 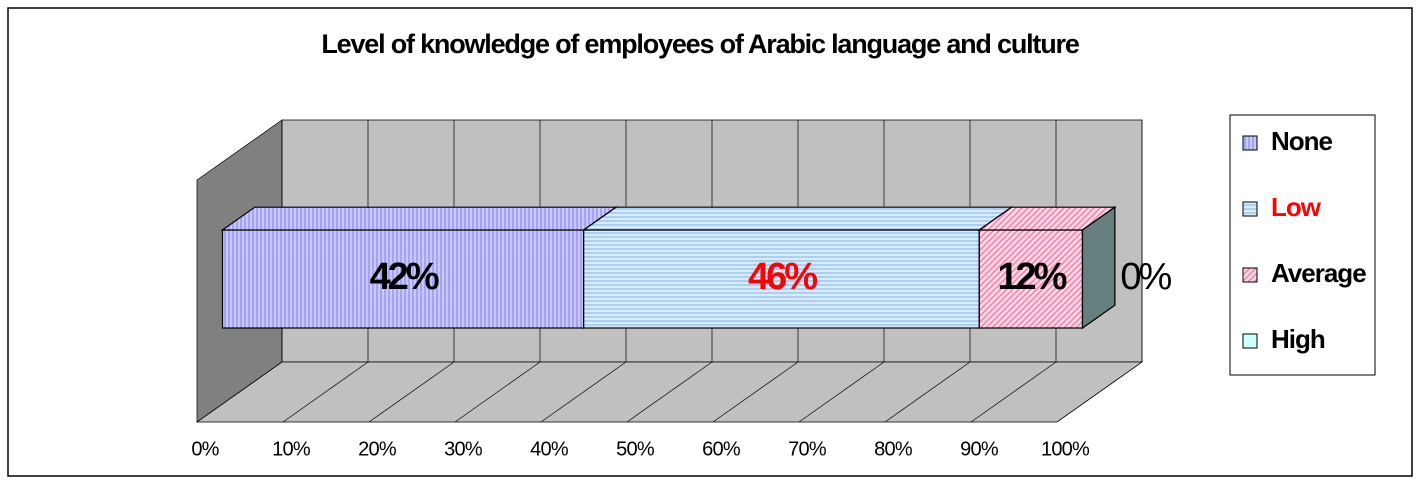 I want to click on legend, so click(x=1302, y=245).